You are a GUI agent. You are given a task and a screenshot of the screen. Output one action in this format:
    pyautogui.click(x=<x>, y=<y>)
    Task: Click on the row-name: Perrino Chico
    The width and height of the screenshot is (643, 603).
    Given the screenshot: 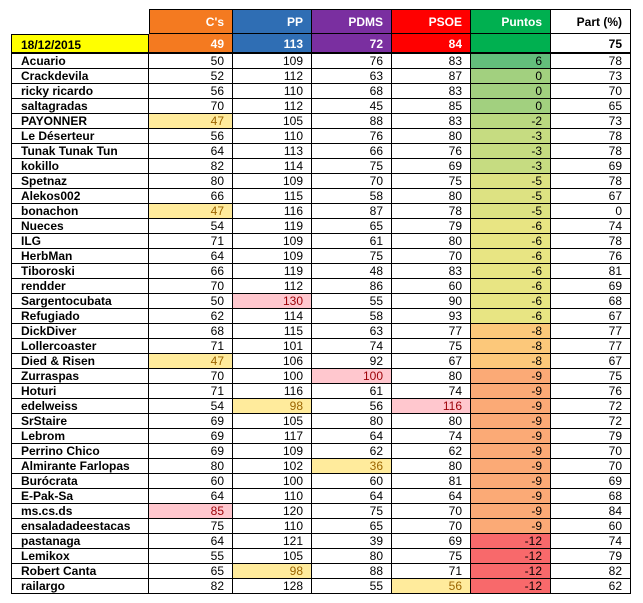 What is the action you would take?
    pyautogui.click(x=80, y=451)
    